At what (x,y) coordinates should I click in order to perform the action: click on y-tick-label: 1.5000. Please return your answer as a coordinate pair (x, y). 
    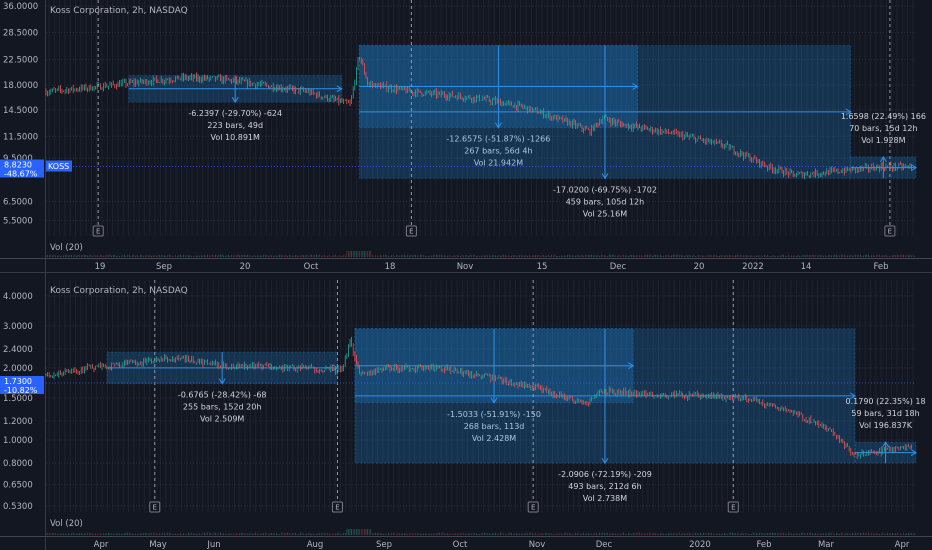
    Looking at the image, I should click on (18, 399).